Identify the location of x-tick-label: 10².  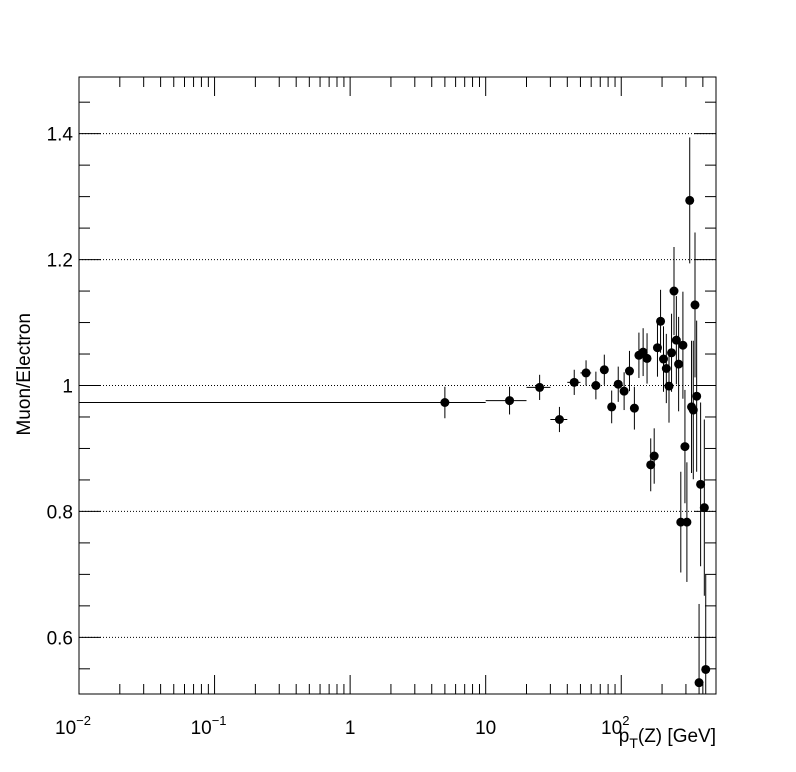
(615, 726).